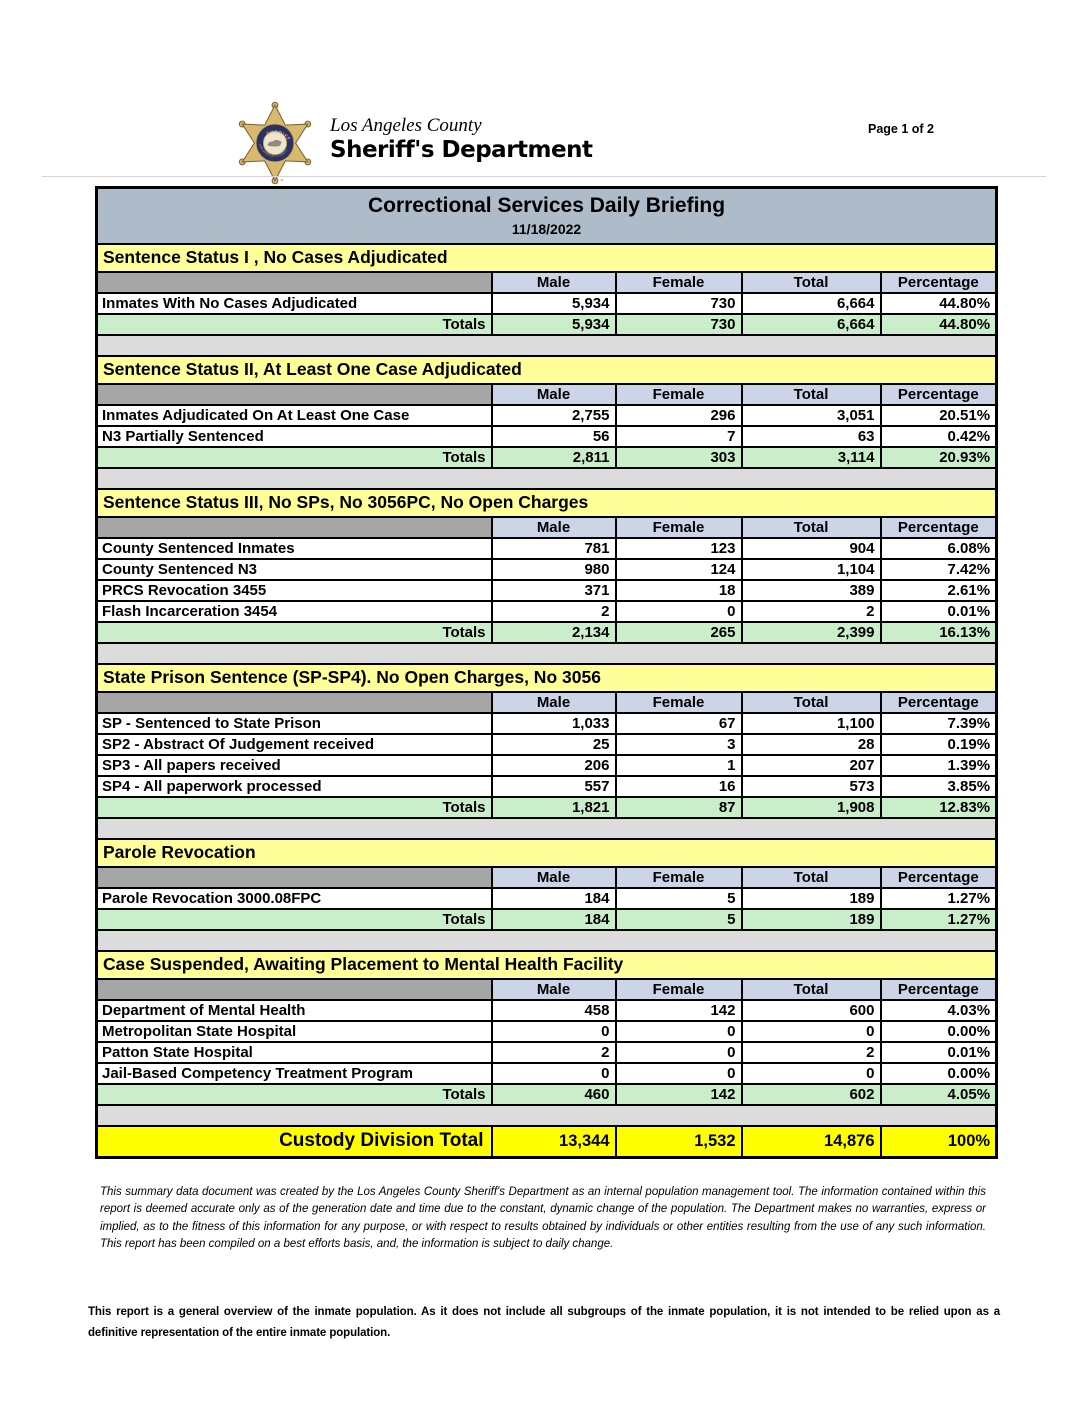 This screenshot has width=1088, height=1408. Describe the element at coordinates (546, 257) in the screenshot. I see `section-header-row: Sentence Status I , No Cases Adjudicated` at that location.